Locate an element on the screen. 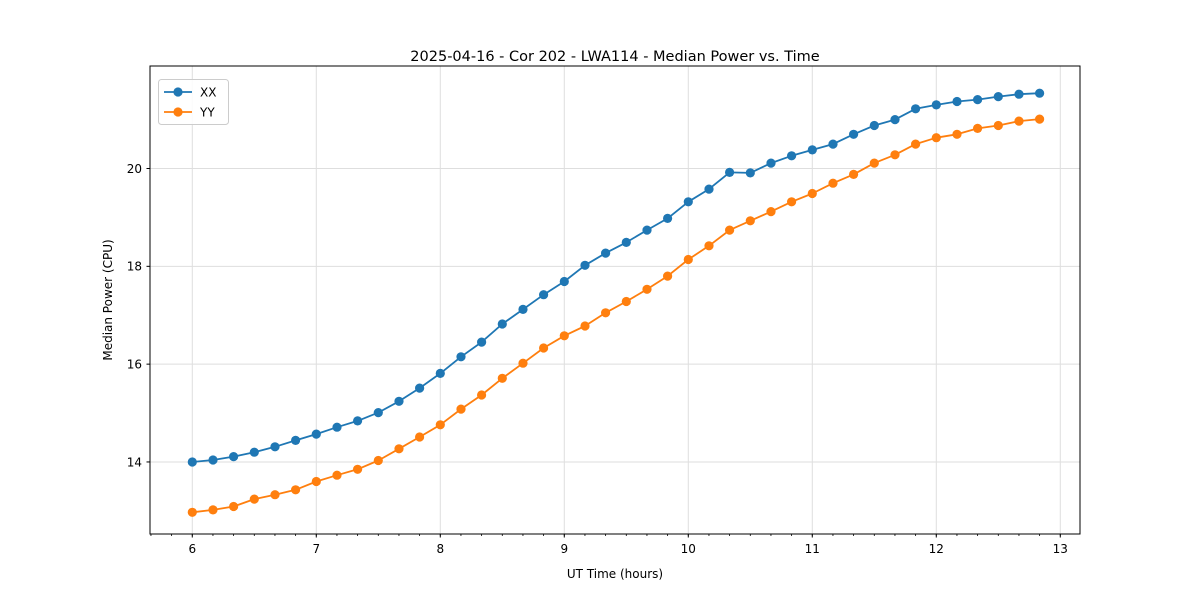 The height and width of the screenshot is (600, 1200). x-tick-label: 6 is located at coordinates (192, 549).